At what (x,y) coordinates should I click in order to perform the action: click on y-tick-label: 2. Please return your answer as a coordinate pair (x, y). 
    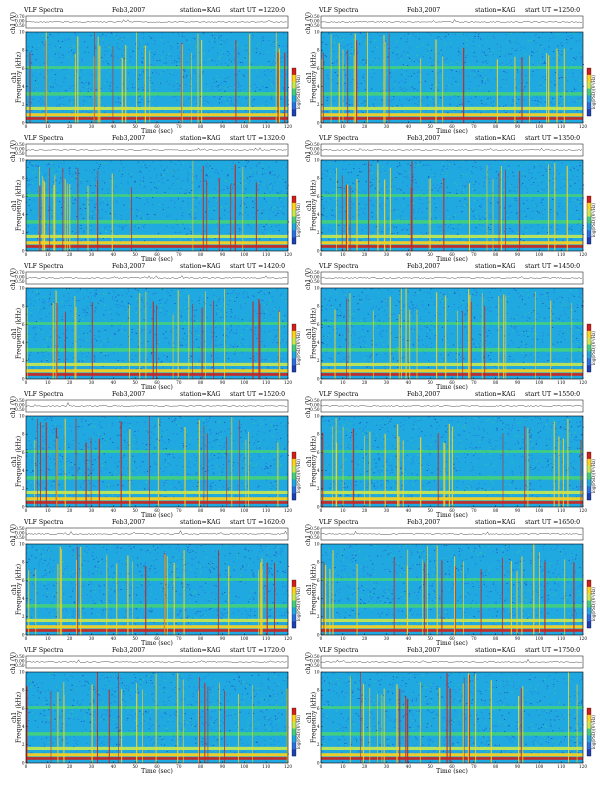
    Looking at the image, I should click on (318, 232).